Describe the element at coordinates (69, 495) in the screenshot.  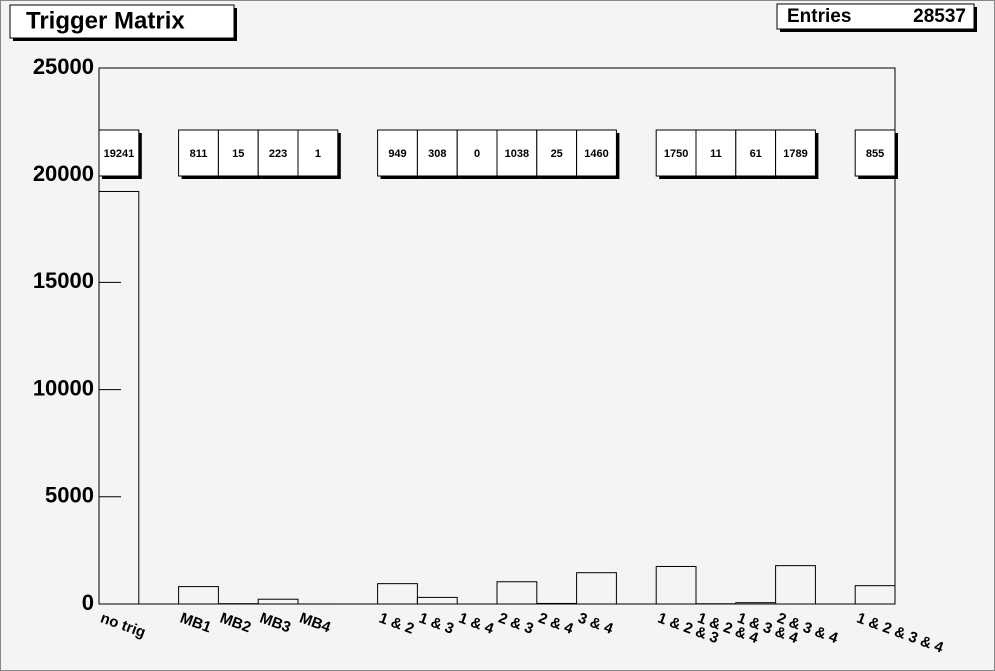
I see `y-tick-label: 5000` at that location.